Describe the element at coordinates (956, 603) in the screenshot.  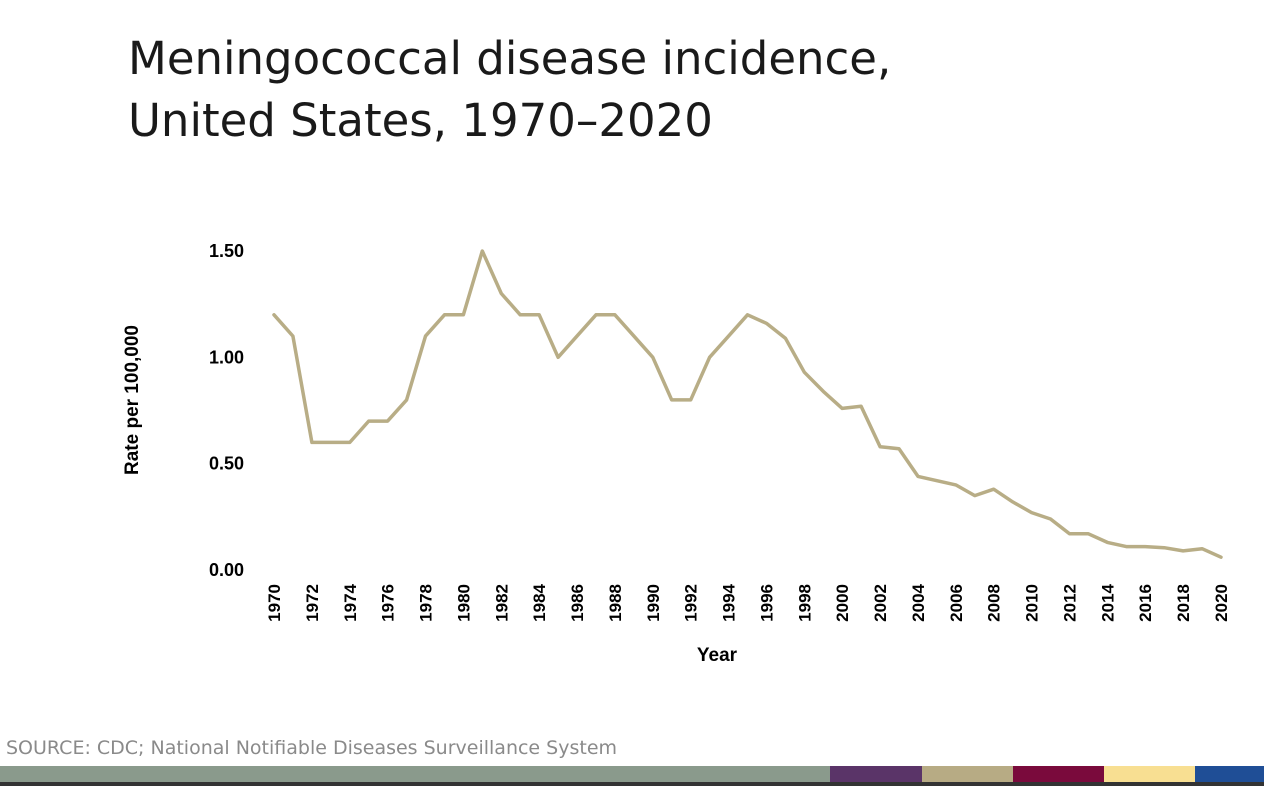
I see `x-tick-label: 2006` at that location.